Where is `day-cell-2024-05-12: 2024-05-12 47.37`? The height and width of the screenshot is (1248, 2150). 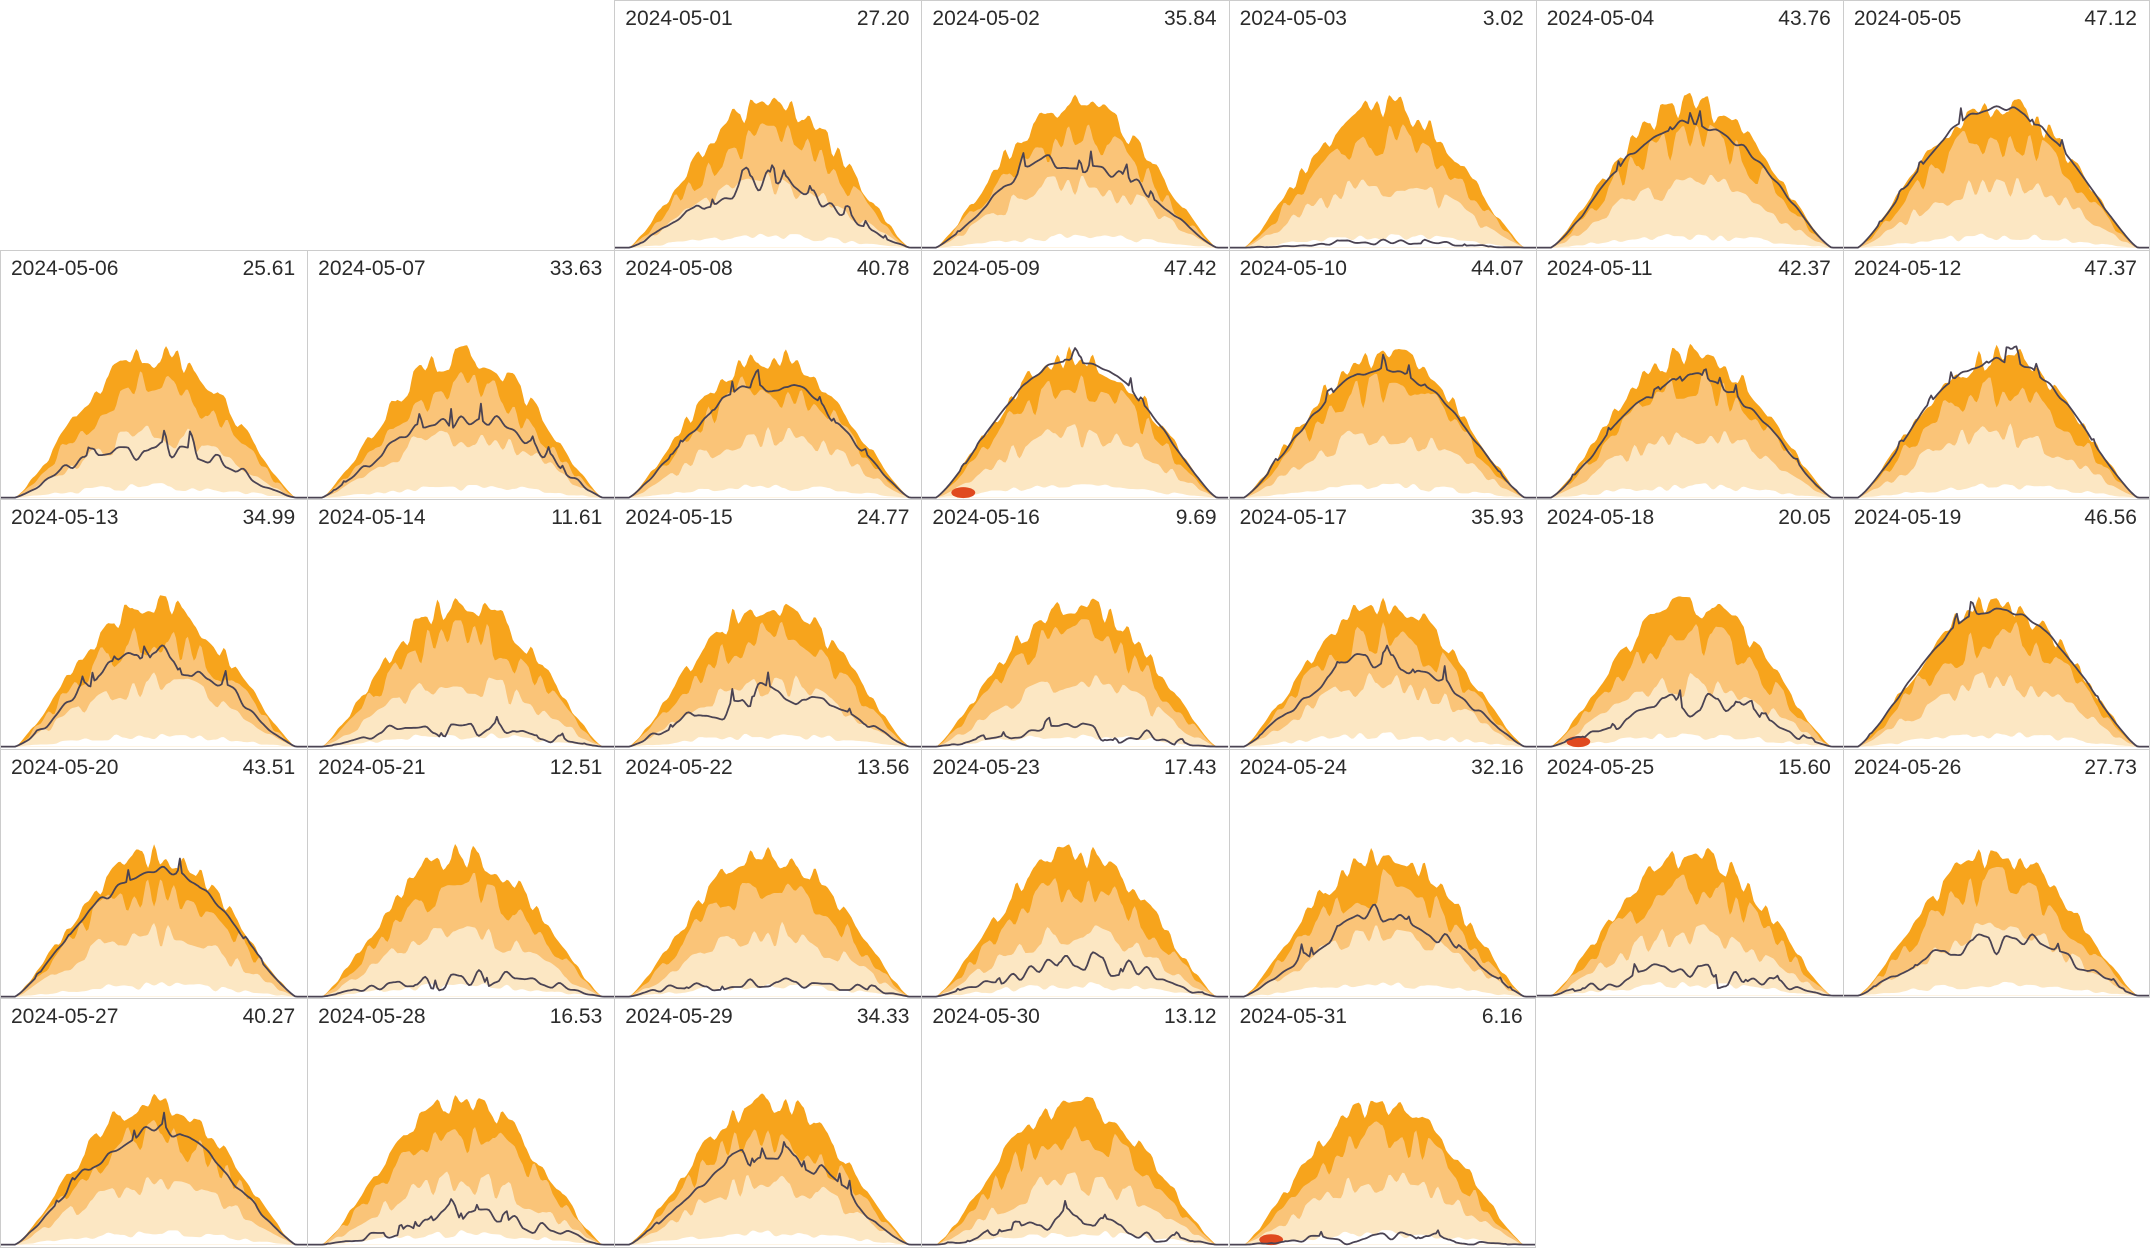
day-cell-2024-05-12: 2024-05-12 47.37 is located at coordinates (1996, 374).